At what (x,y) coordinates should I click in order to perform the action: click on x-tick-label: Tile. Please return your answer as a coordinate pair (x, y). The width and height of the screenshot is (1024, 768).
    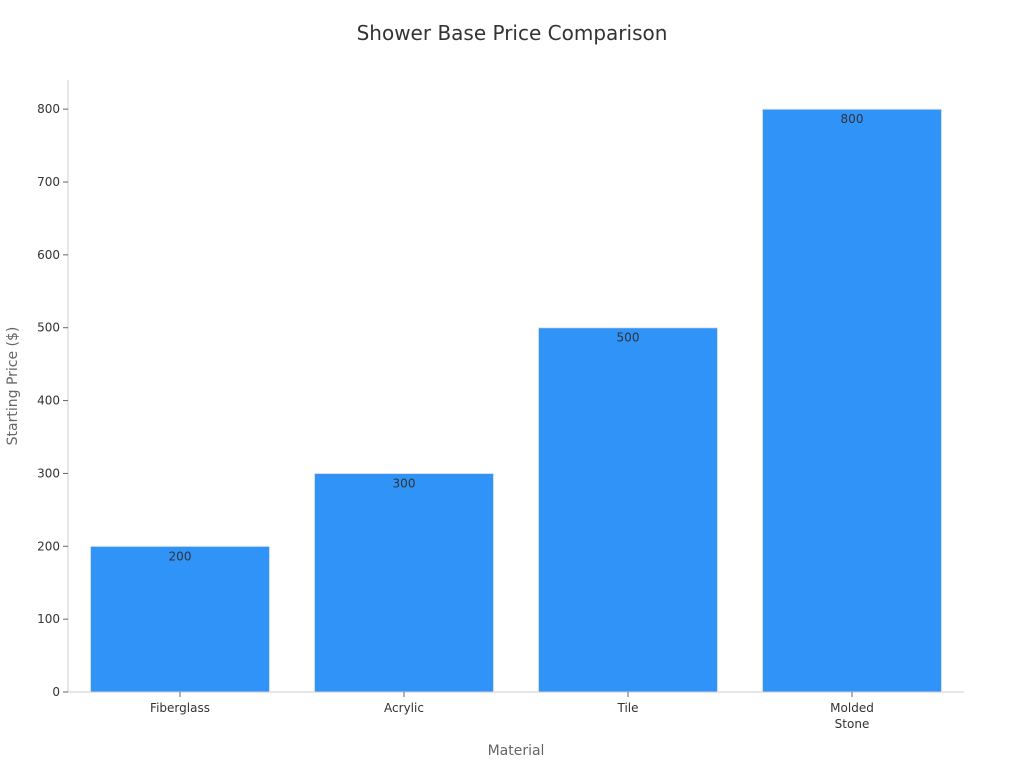
    Looking at the image, I should click on (627, 708).